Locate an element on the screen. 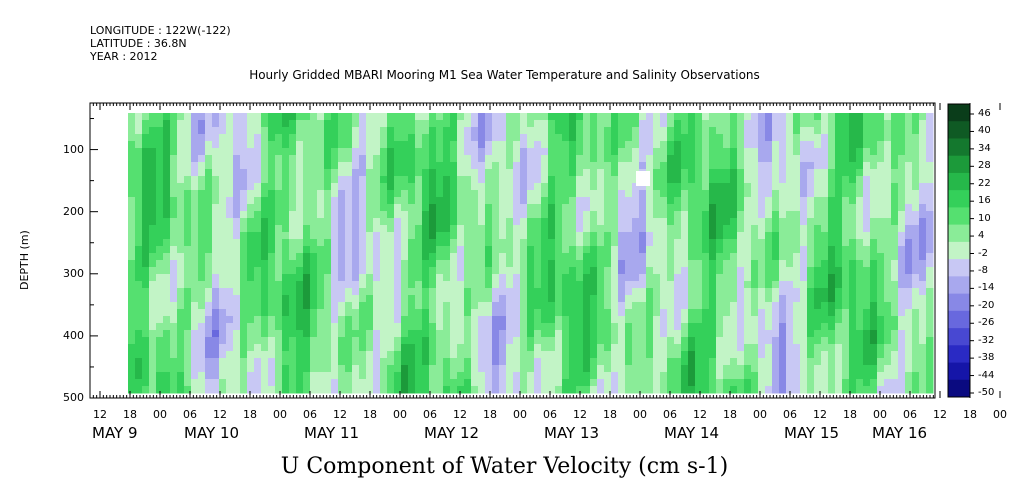 Image resolution: width=1009 pixels, height=504 pixels. y-tick-label: 400 is located at coordinates (73, 335).